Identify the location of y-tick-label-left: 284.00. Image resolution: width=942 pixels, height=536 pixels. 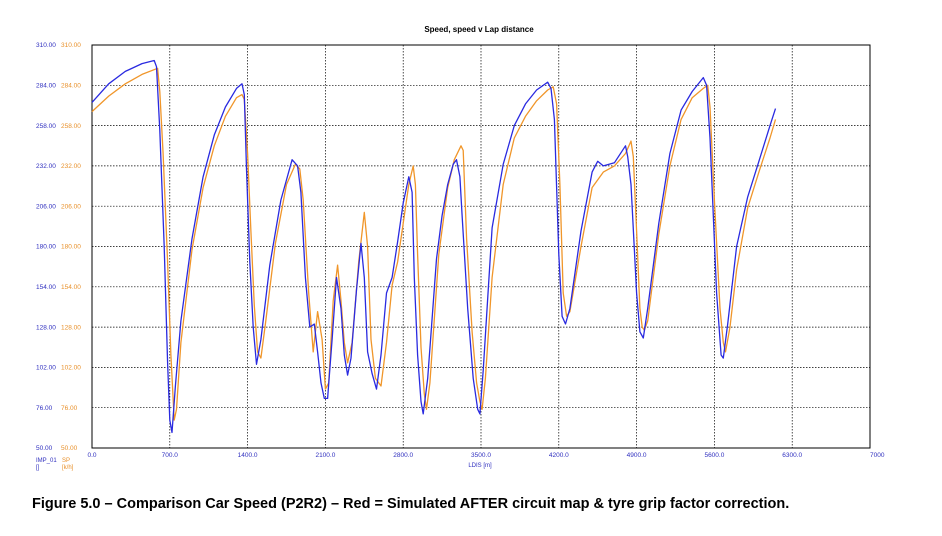
(46, 86).